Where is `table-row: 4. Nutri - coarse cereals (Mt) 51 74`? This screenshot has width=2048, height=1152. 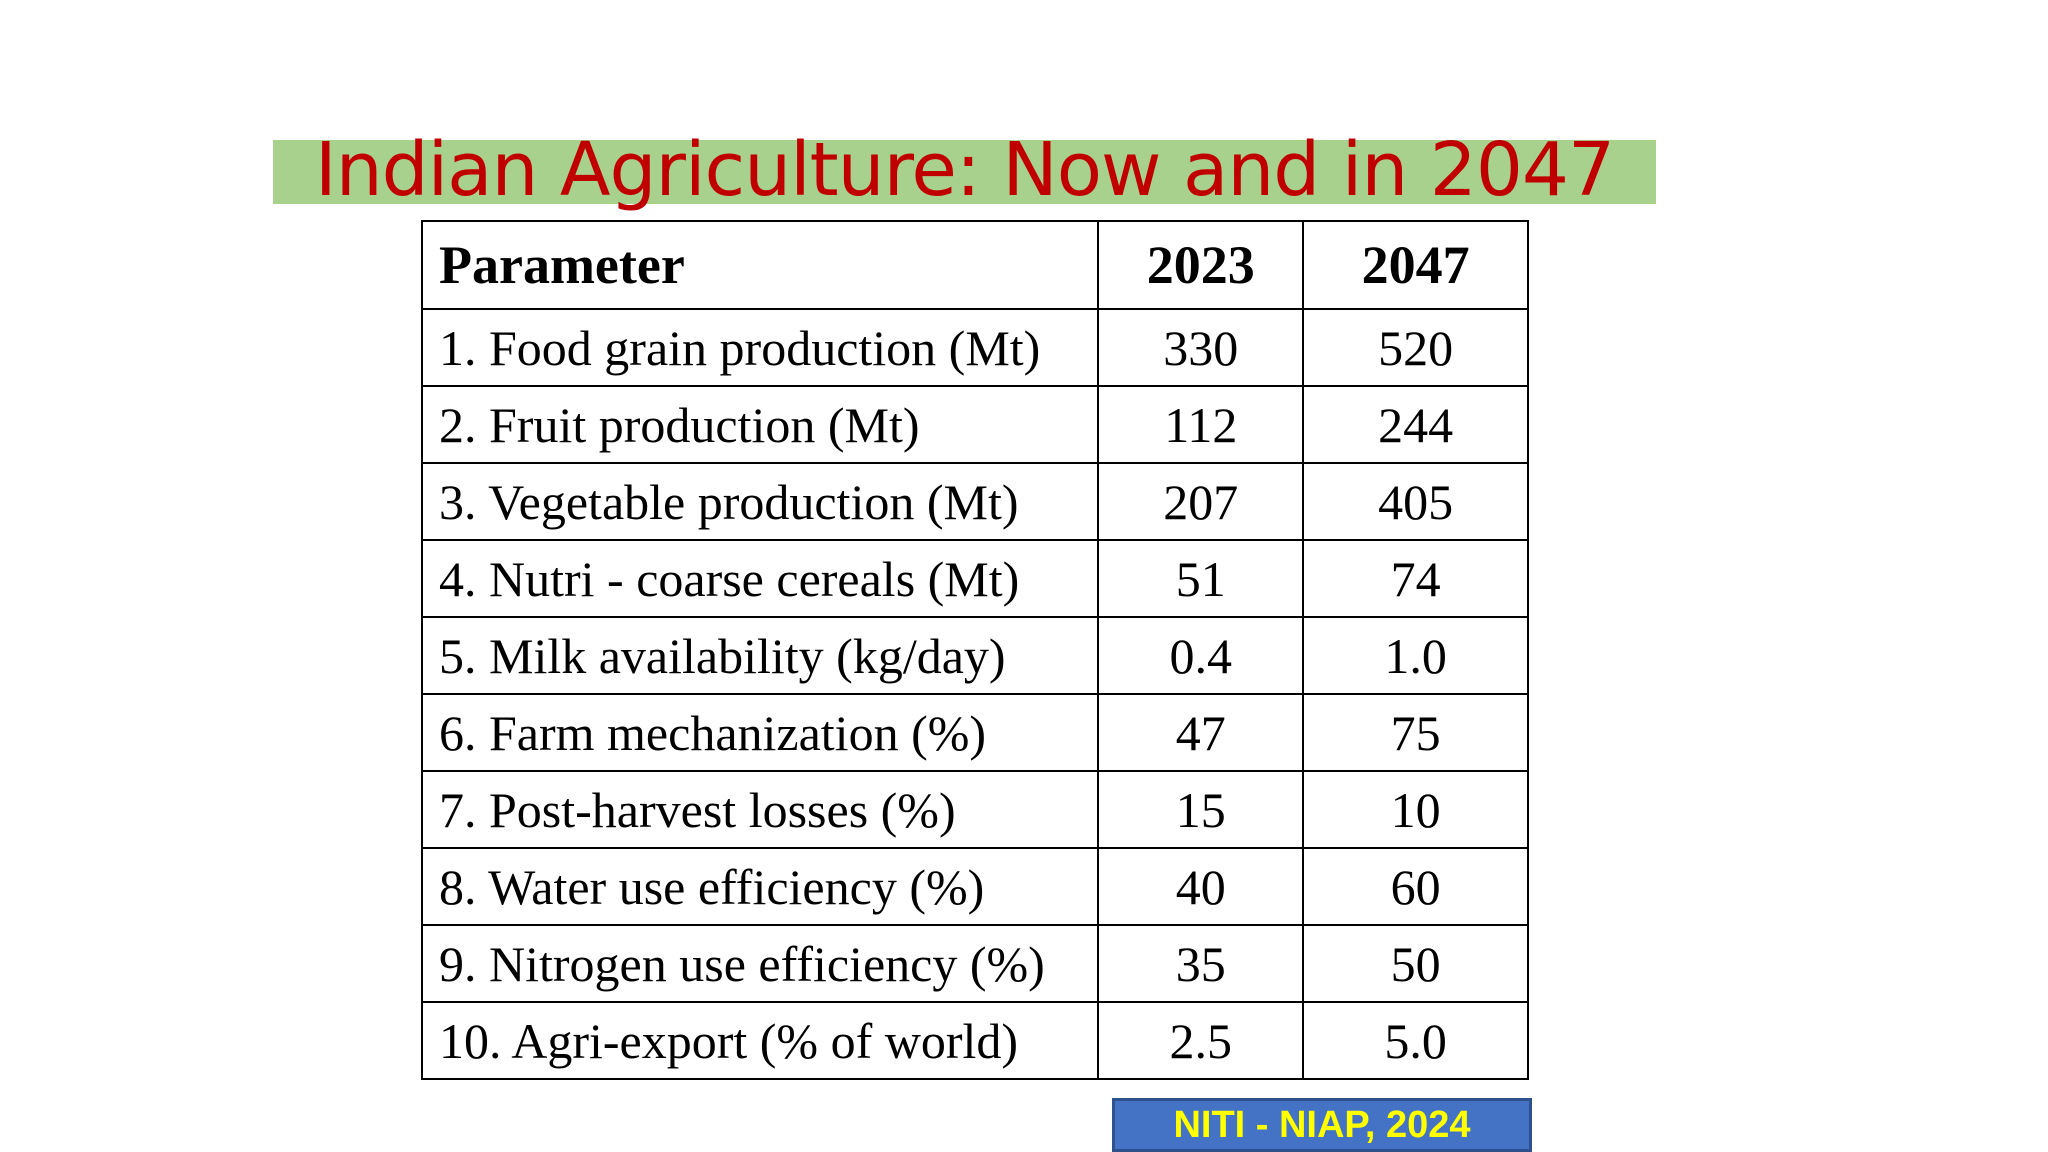 table-row: 4. Nutri - coarse cereals (Mt) 51 74 is located at coordinates (974, 578).